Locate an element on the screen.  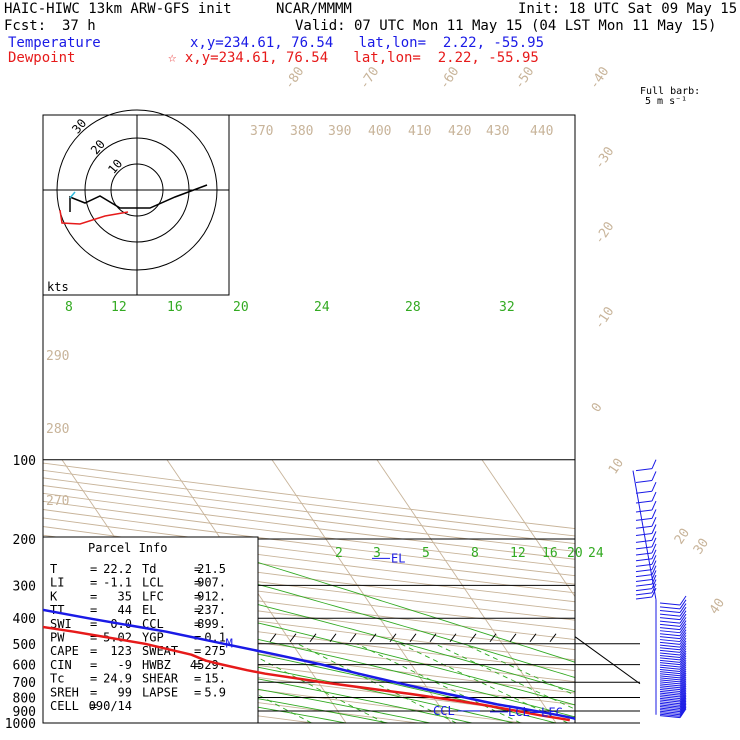
isotherm-label: -30 is located at coordinates (605, 158).